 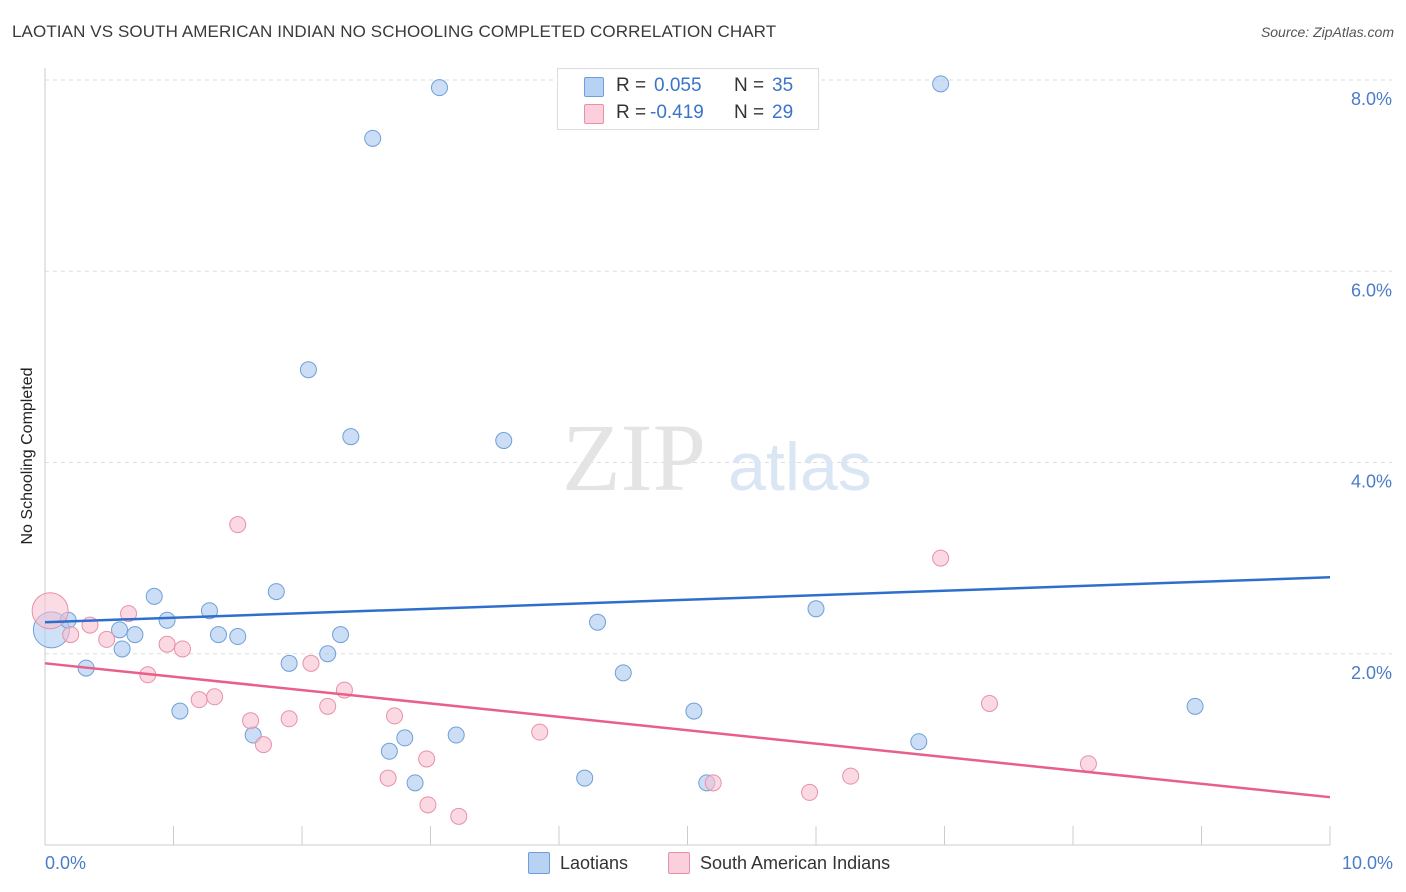 What do you see at coordinates (687, 730) in the screenshot?
I see `south-american-indians-trend-line` at bounding box center [687, 730].